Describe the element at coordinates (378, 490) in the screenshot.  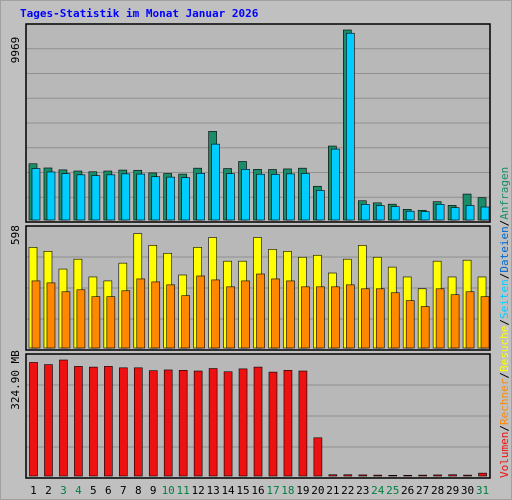
I see `x-tick-label: 24` at that location.